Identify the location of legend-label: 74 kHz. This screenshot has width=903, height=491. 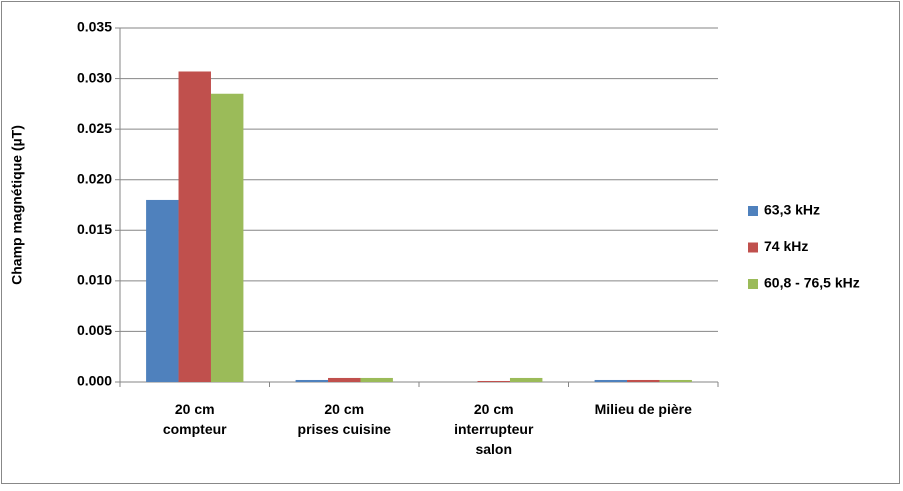
(786, 246).